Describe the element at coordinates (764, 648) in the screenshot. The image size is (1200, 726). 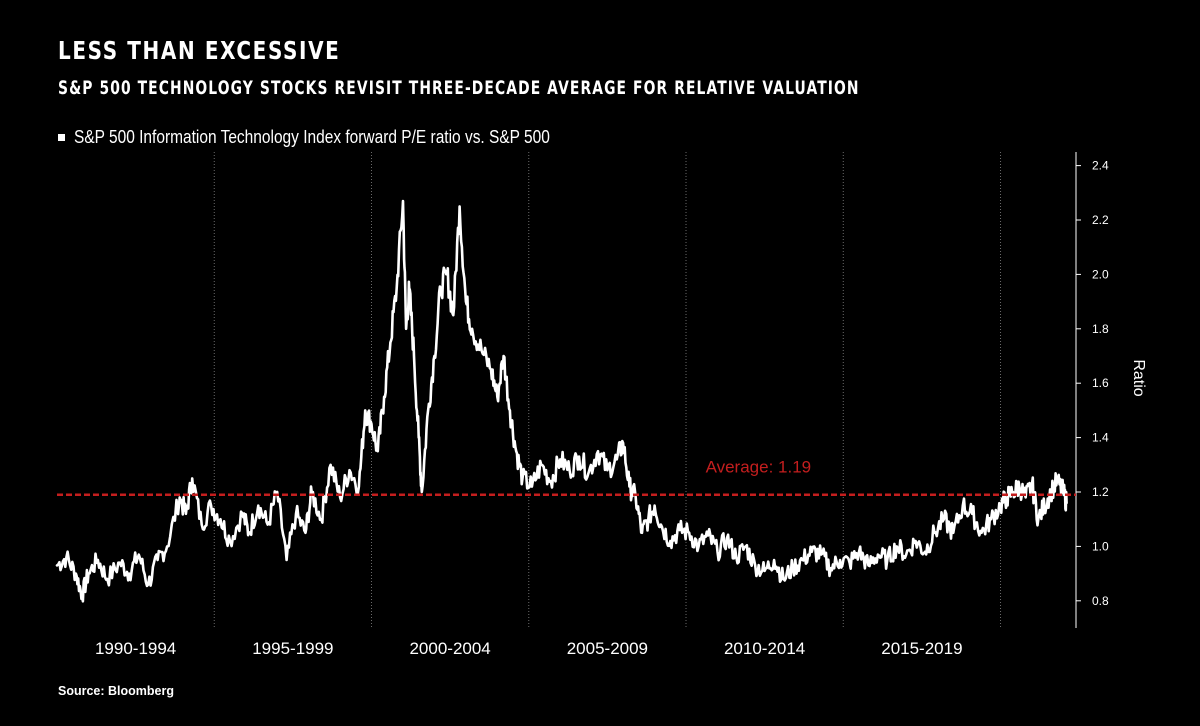
I see `x-period-label-2010-2014: 2010-2014` at that location.